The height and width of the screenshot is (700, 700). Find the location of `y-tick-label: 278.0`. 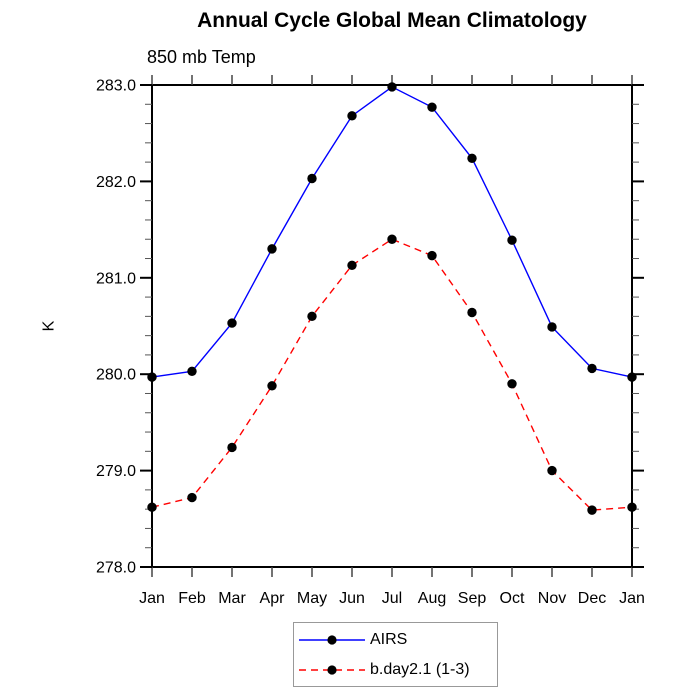

y-tick-label: 278.0 is located at coordinates (116, 568).